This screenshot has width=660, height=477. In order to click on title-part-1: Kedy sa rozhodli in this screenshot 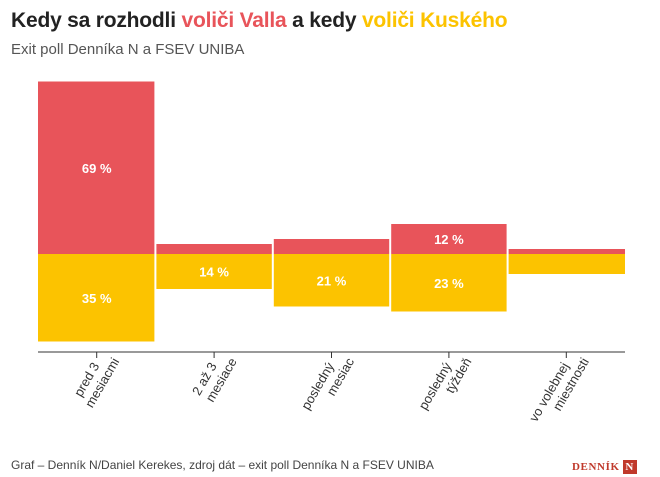, I will do `click(93, 20)`.